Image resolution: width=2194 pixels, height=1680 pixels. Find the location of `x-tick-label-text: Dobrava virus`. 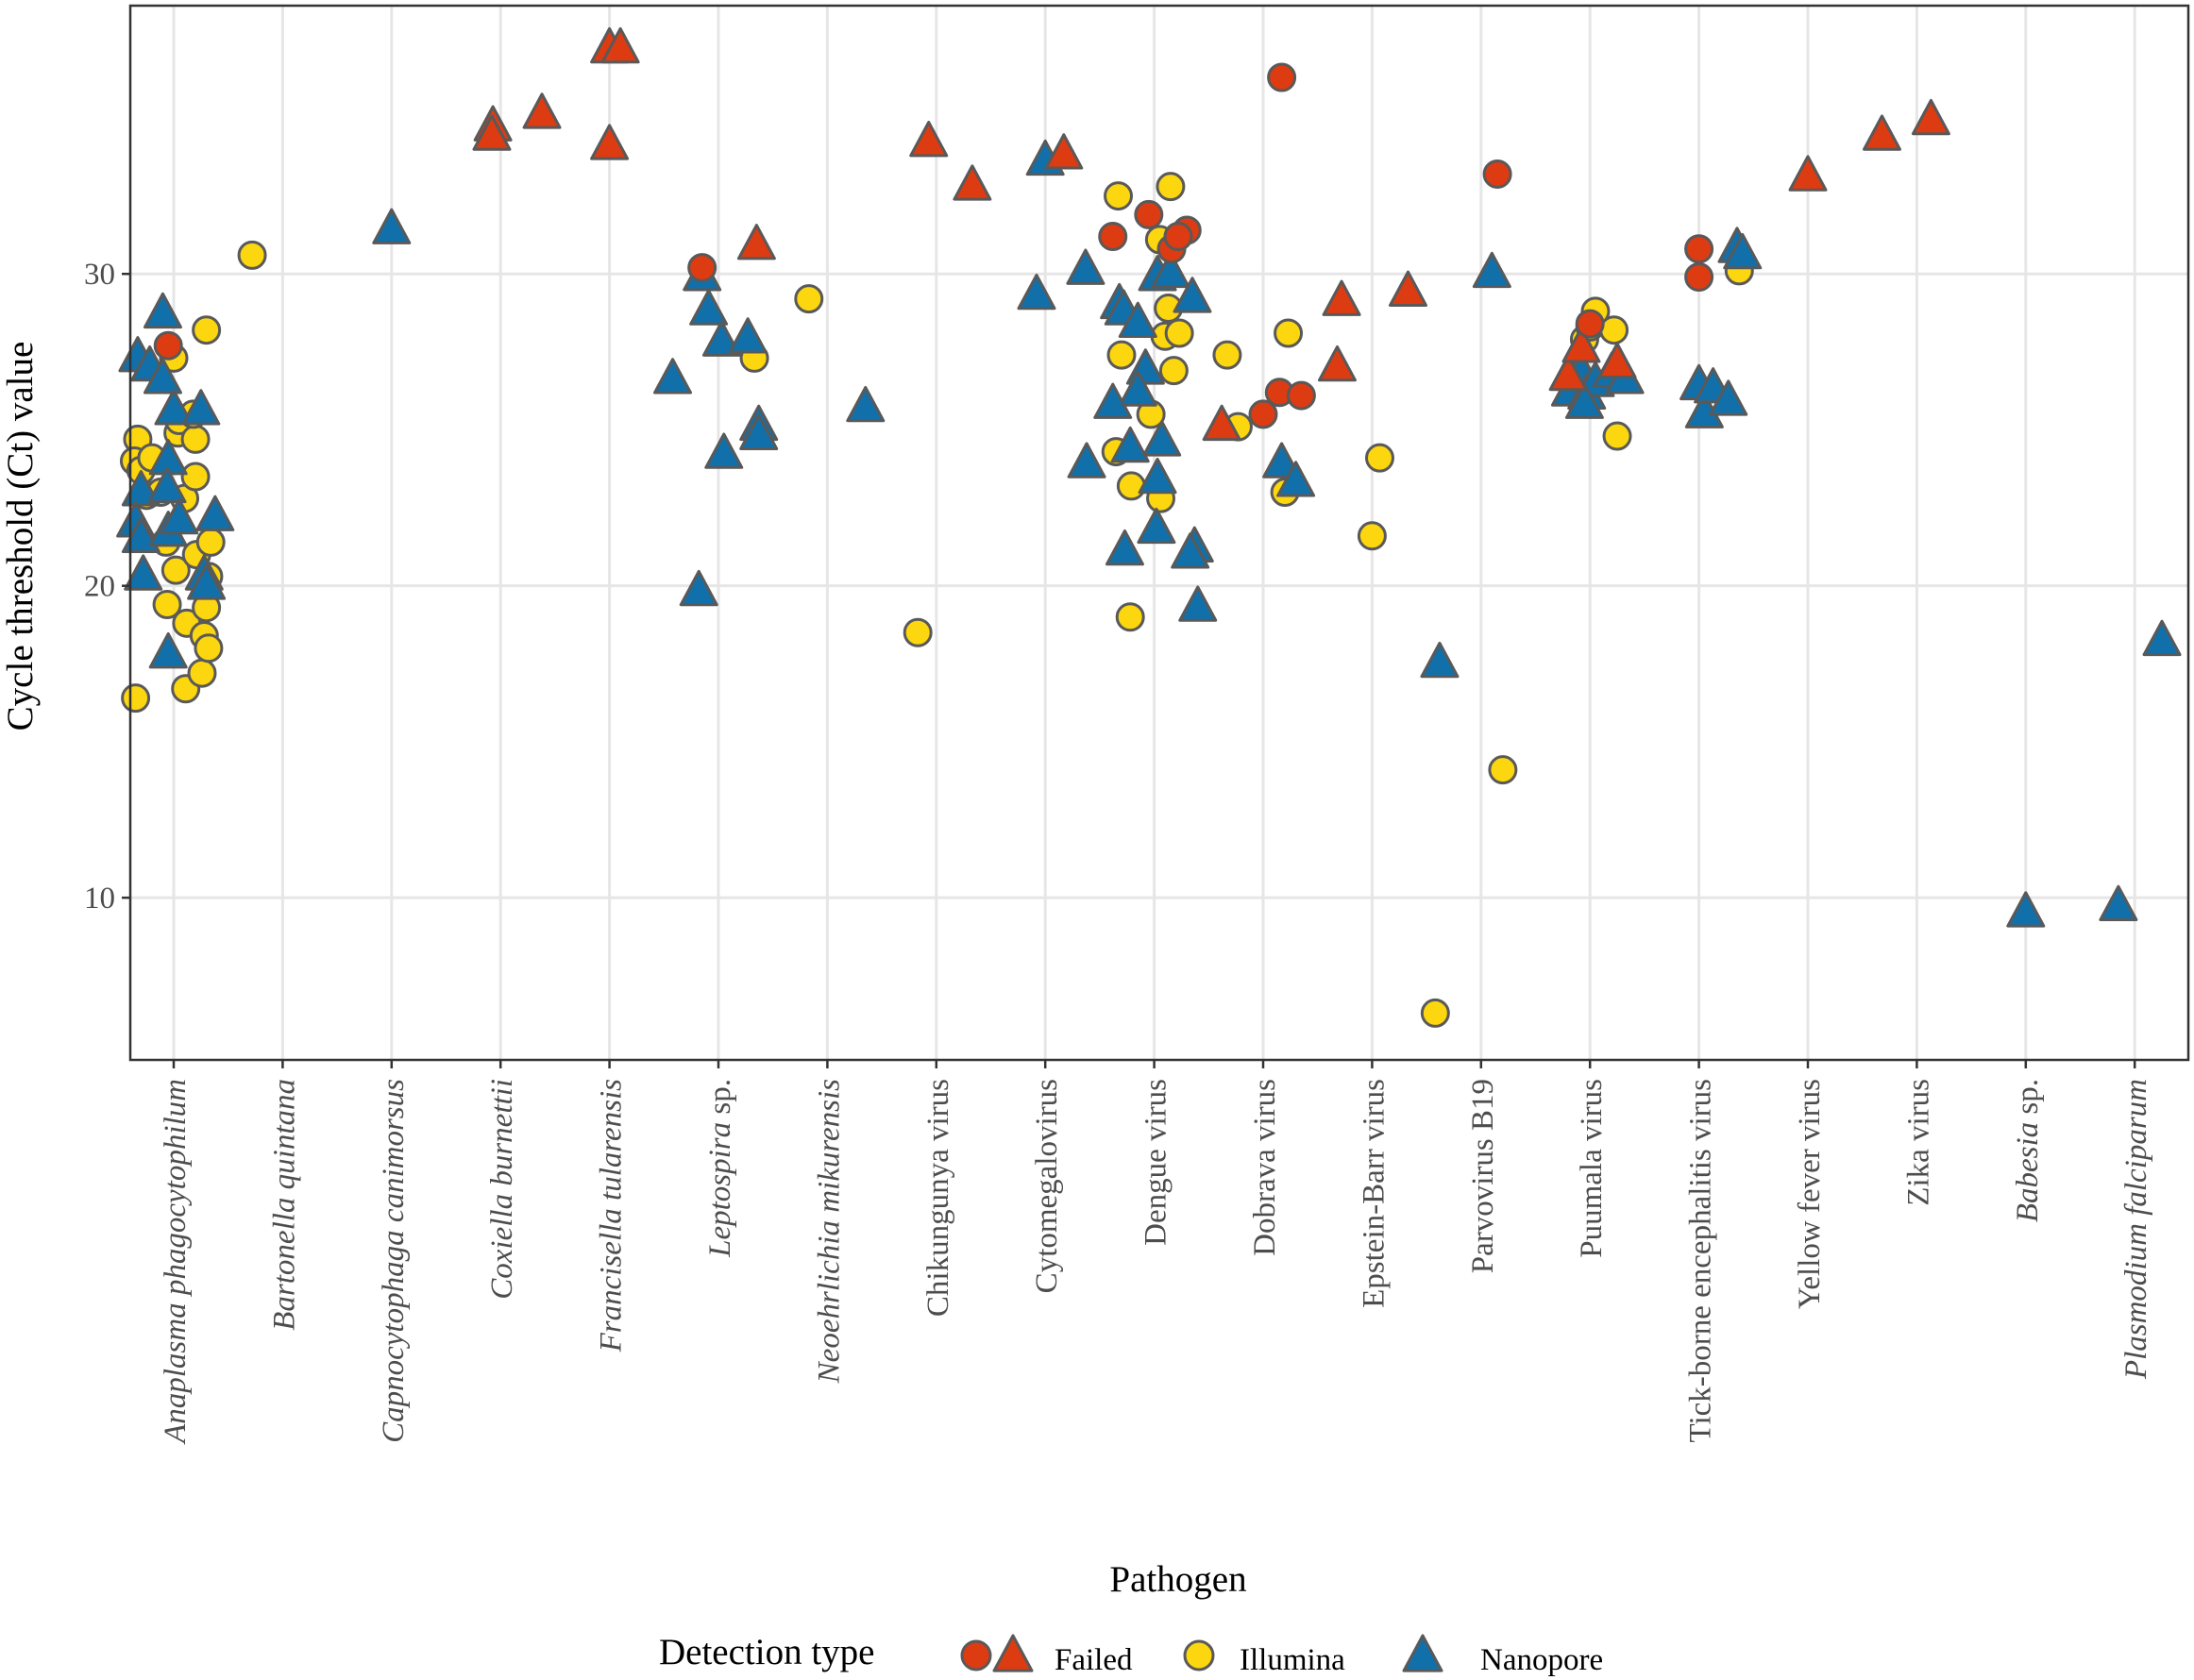

x-tick-label-text: Dobrava virus is located at coordinates (1265, 1167).